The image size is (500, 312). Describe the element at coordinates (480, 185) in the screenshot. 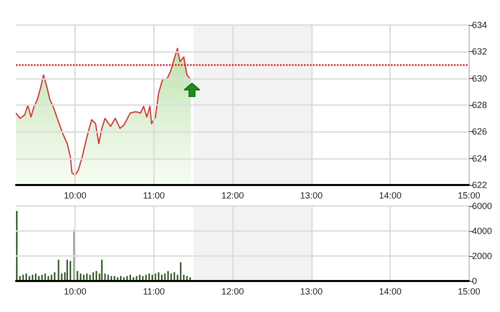

I see `y-tick-label: 622` at that location.